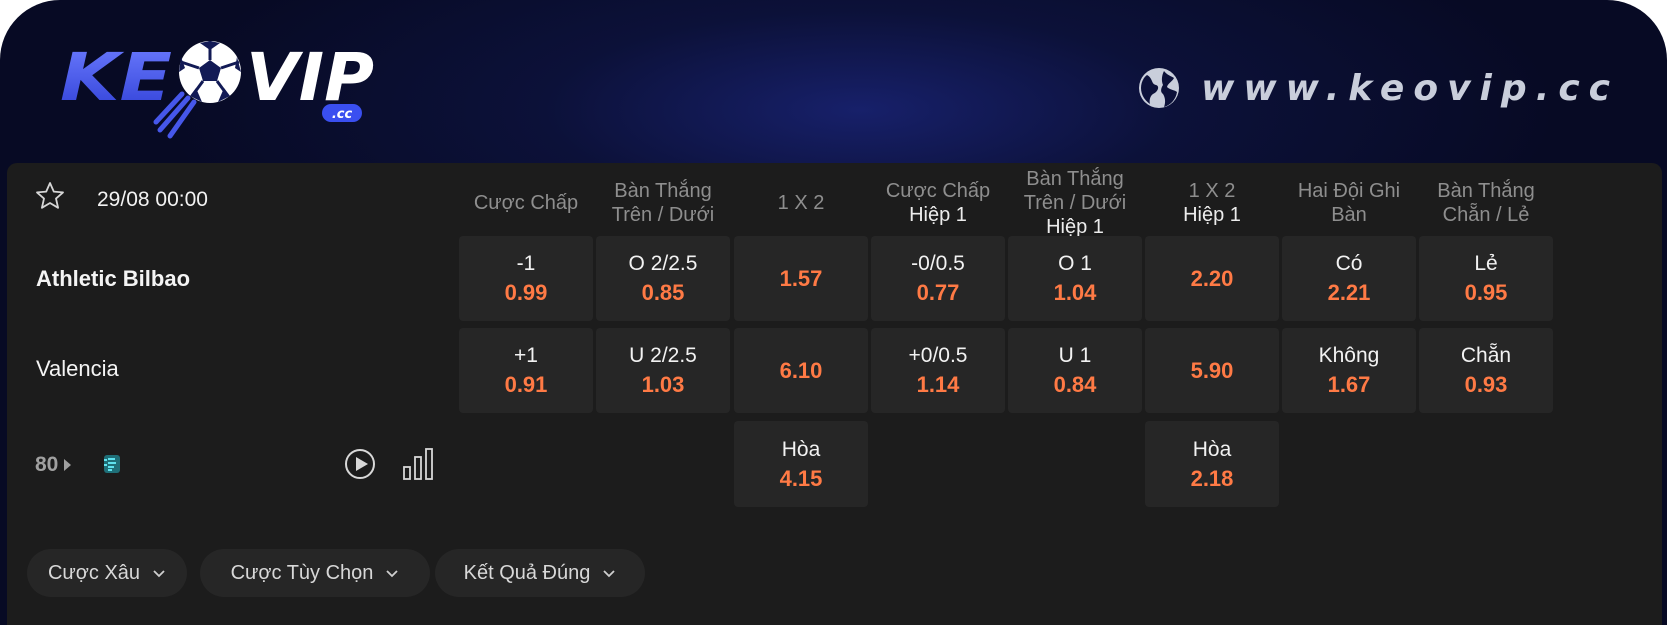 The image size is (1667, 625). I want to click on odds-value: 6.10, so click(801, 370).